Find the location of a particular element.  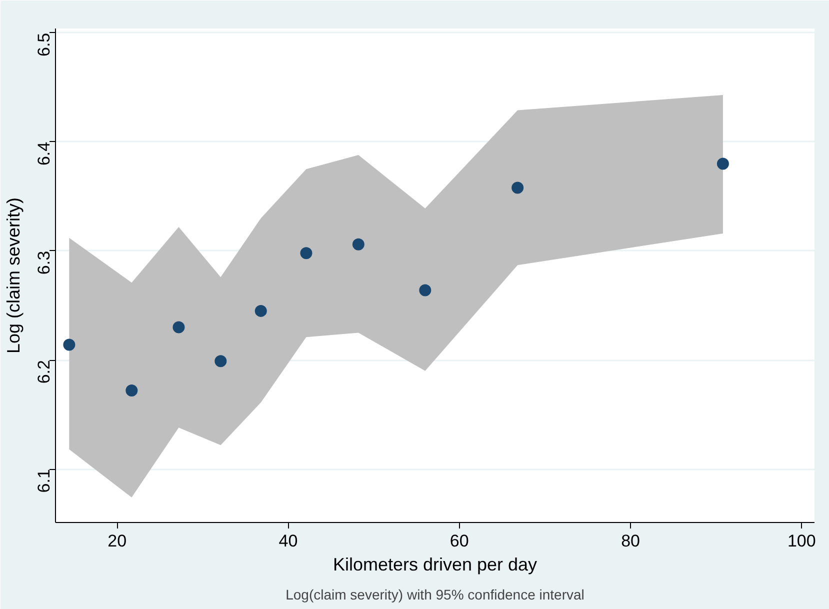

x-axis-title: Kilometers driven per day is located at coordinates (435, 564).